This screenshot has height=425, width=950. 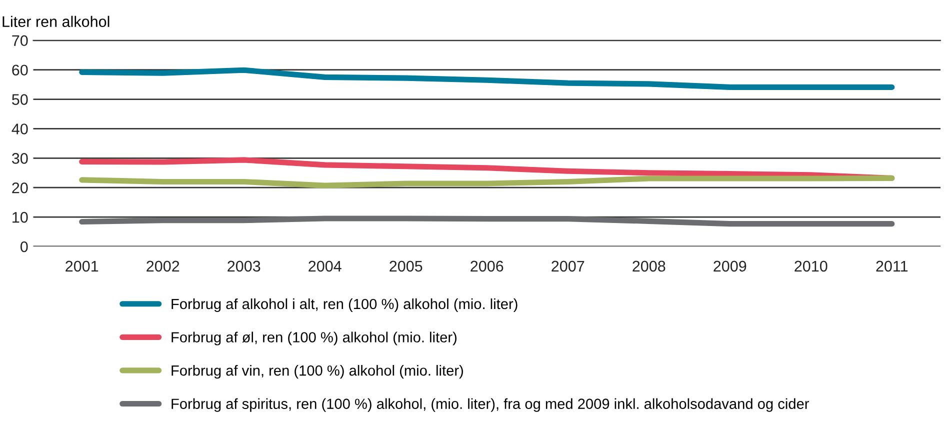 What do you see at coordinates (314, 339) in the screenshot?
I see `legend-label: Forbrug af øl, ren (100 %) alkohol (mio. liter)` at bounding box center [314, 339].